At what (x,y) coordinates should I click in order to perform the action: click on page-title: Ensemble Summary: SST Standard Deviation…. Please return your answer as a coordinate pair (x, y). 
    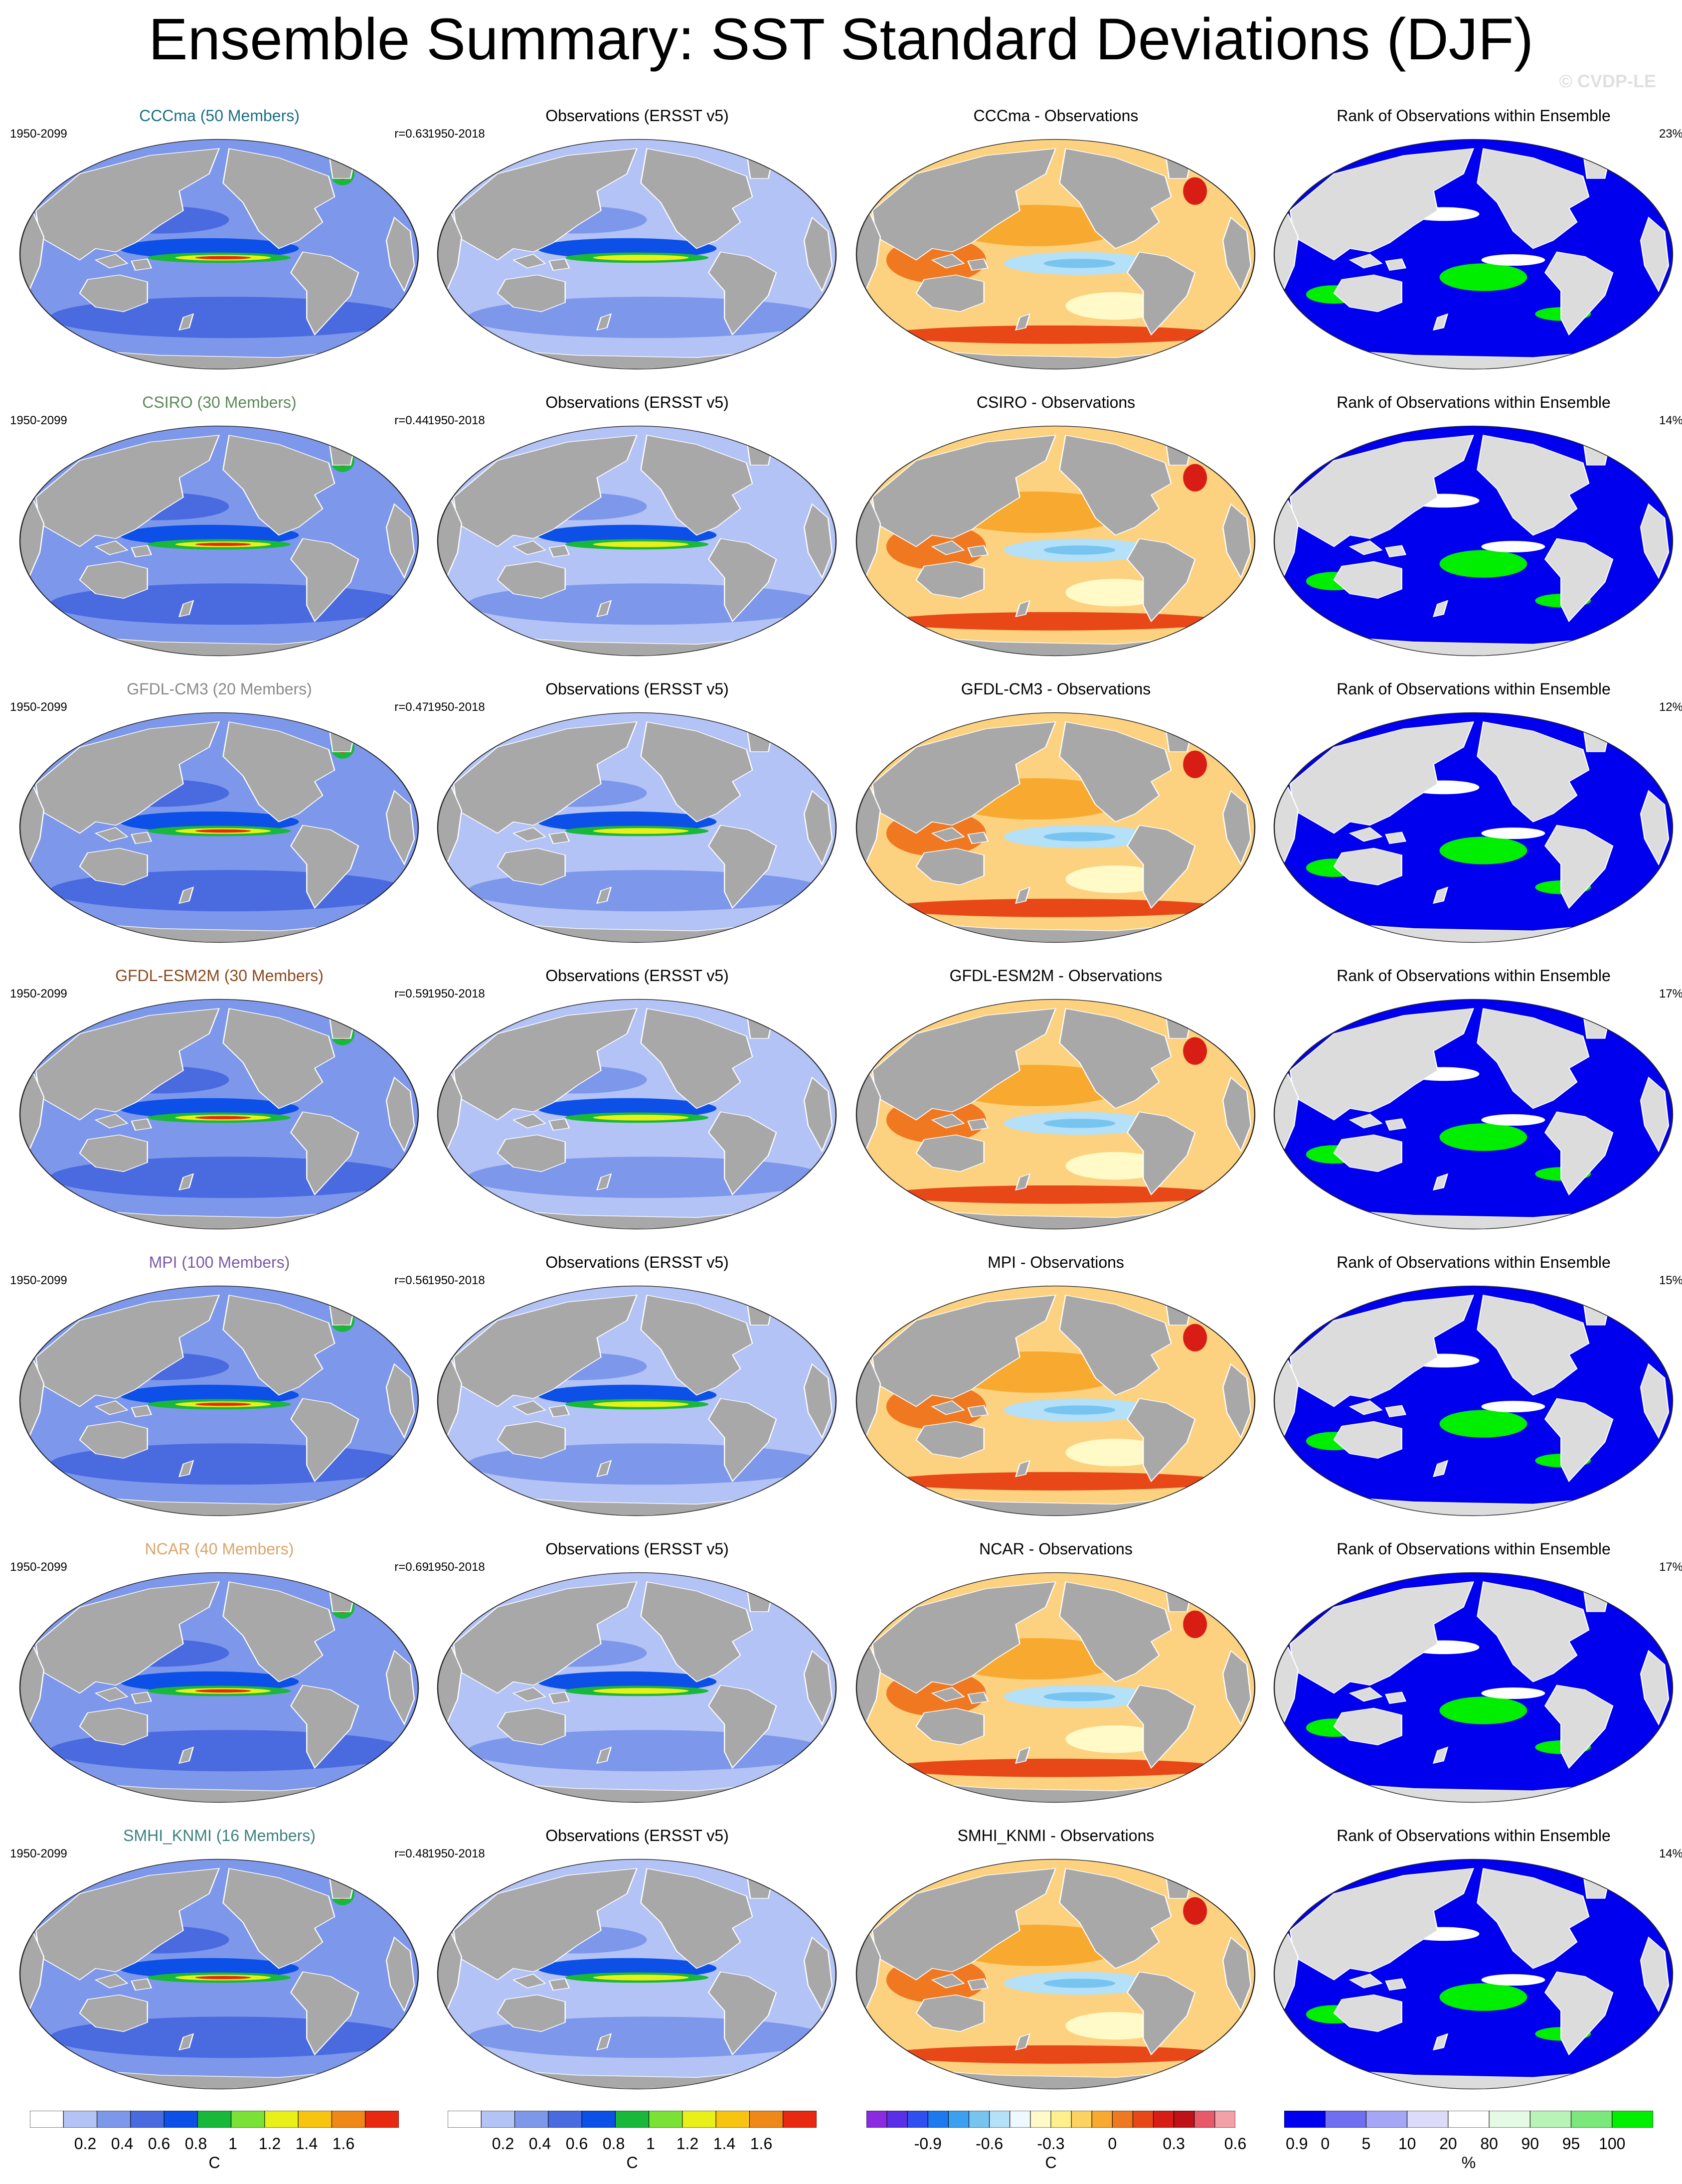
    Looking at the image, I should click on (841, 39).